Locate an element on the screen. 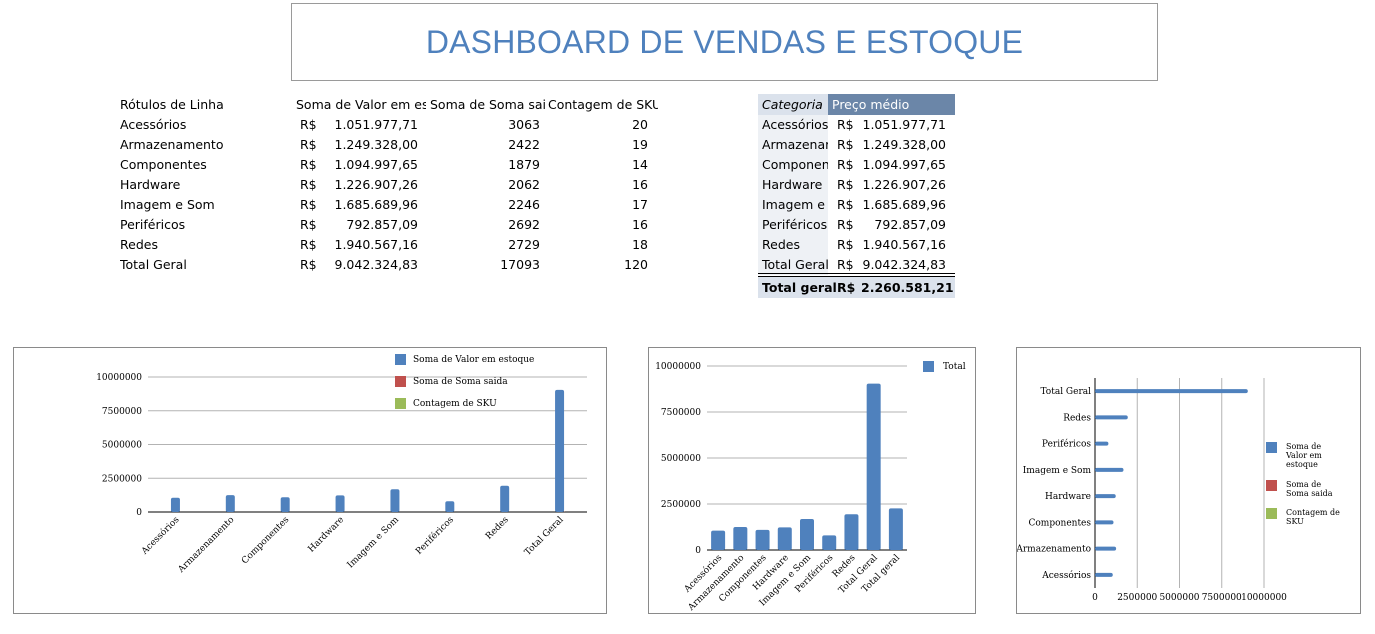 This screenshot has height=634, width=1375. pivot-row-valor: 1.226.907,26 is located at coordinates (376, 184).